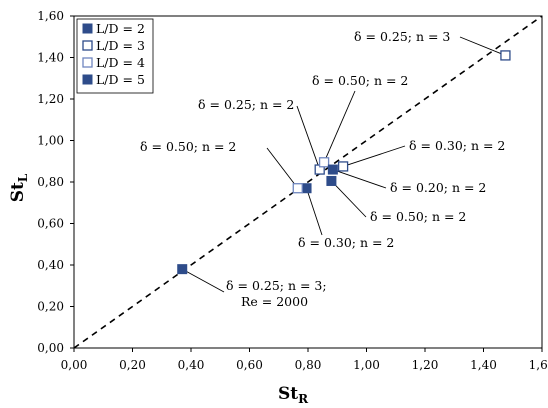  What do you see at coordinates (50, 265) in the screenshot?
I see `y-tick-label: 0,40` at bounding box center [50, 265].